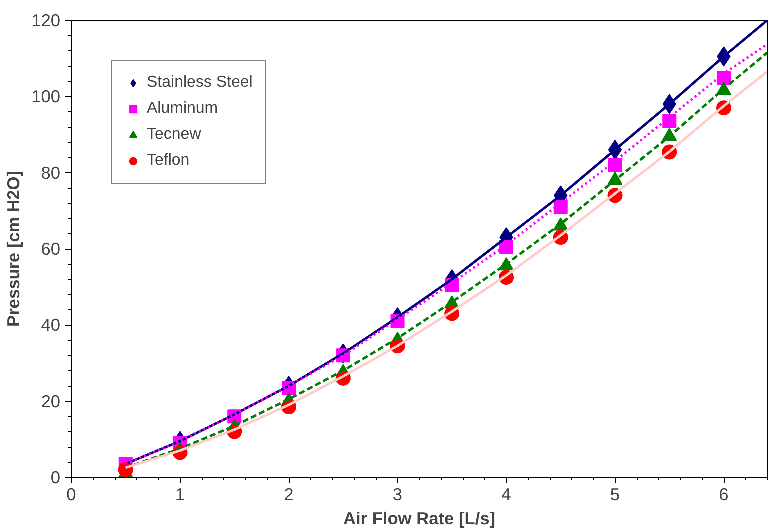 The image size is (771, 531). Describe the element at coordinates (46, 96) in the screenshot. I see `y-tick-label: 100` at that location.